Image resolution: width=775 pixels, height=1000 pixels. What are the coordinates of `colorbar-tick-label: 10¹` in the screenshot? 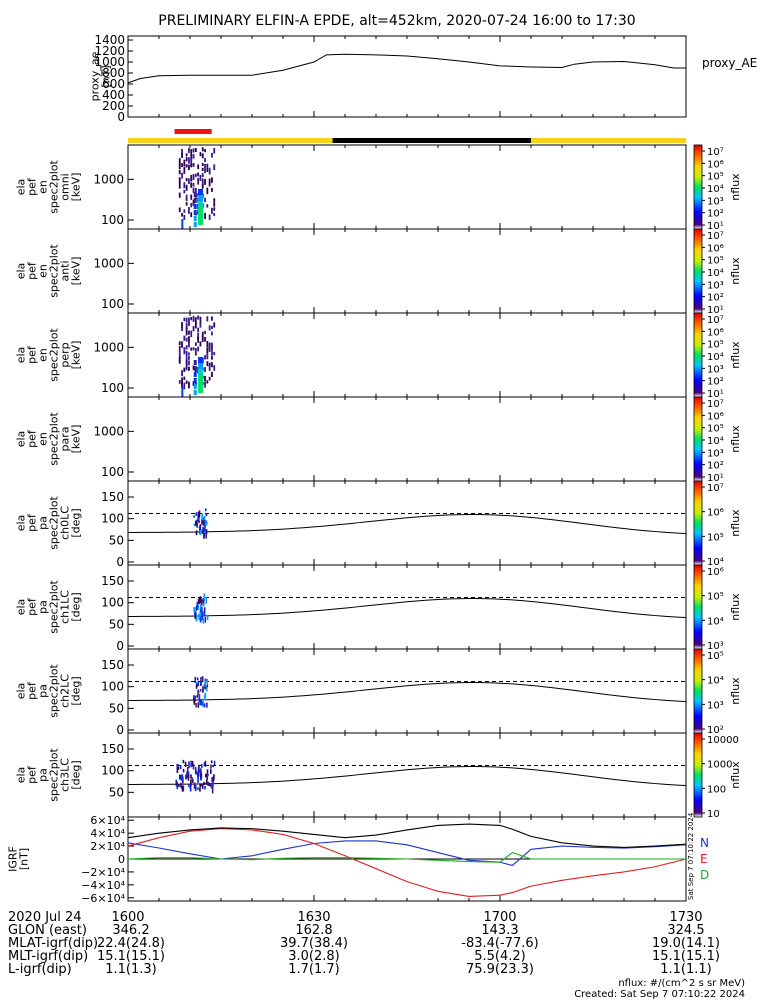 It's located at (715, 226).